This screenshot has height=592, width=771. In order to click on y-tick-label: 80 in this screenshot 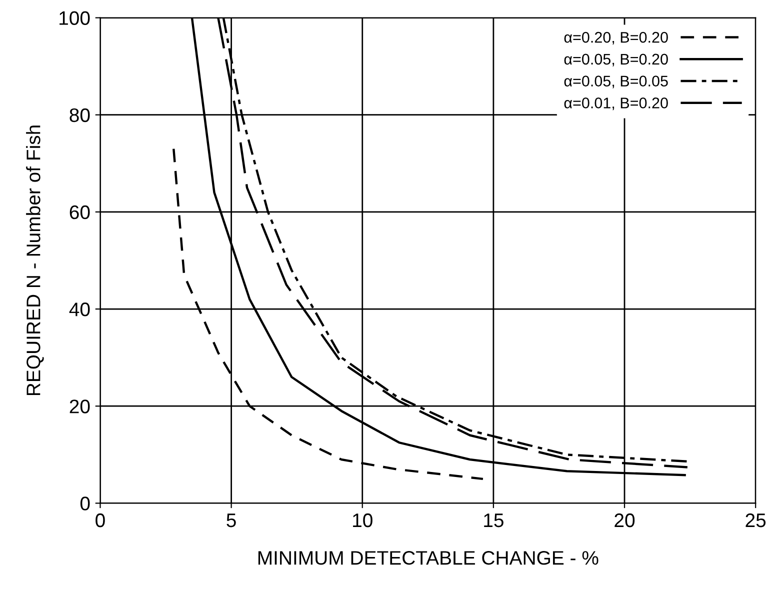, I will do `click(80, 115)`.